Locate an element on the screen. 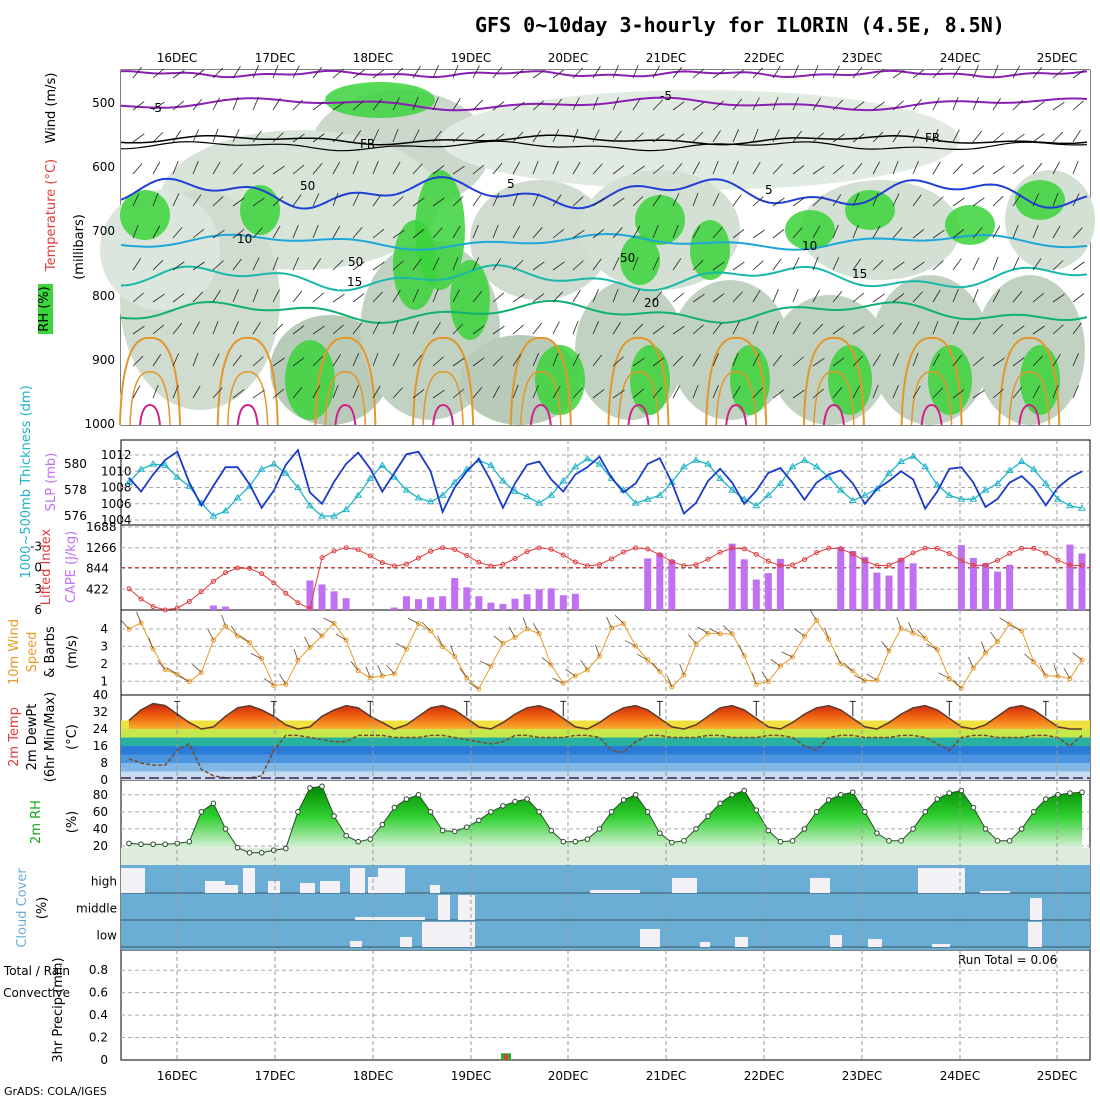  slp-tick: 1008 is located at coordinates (116, 488).